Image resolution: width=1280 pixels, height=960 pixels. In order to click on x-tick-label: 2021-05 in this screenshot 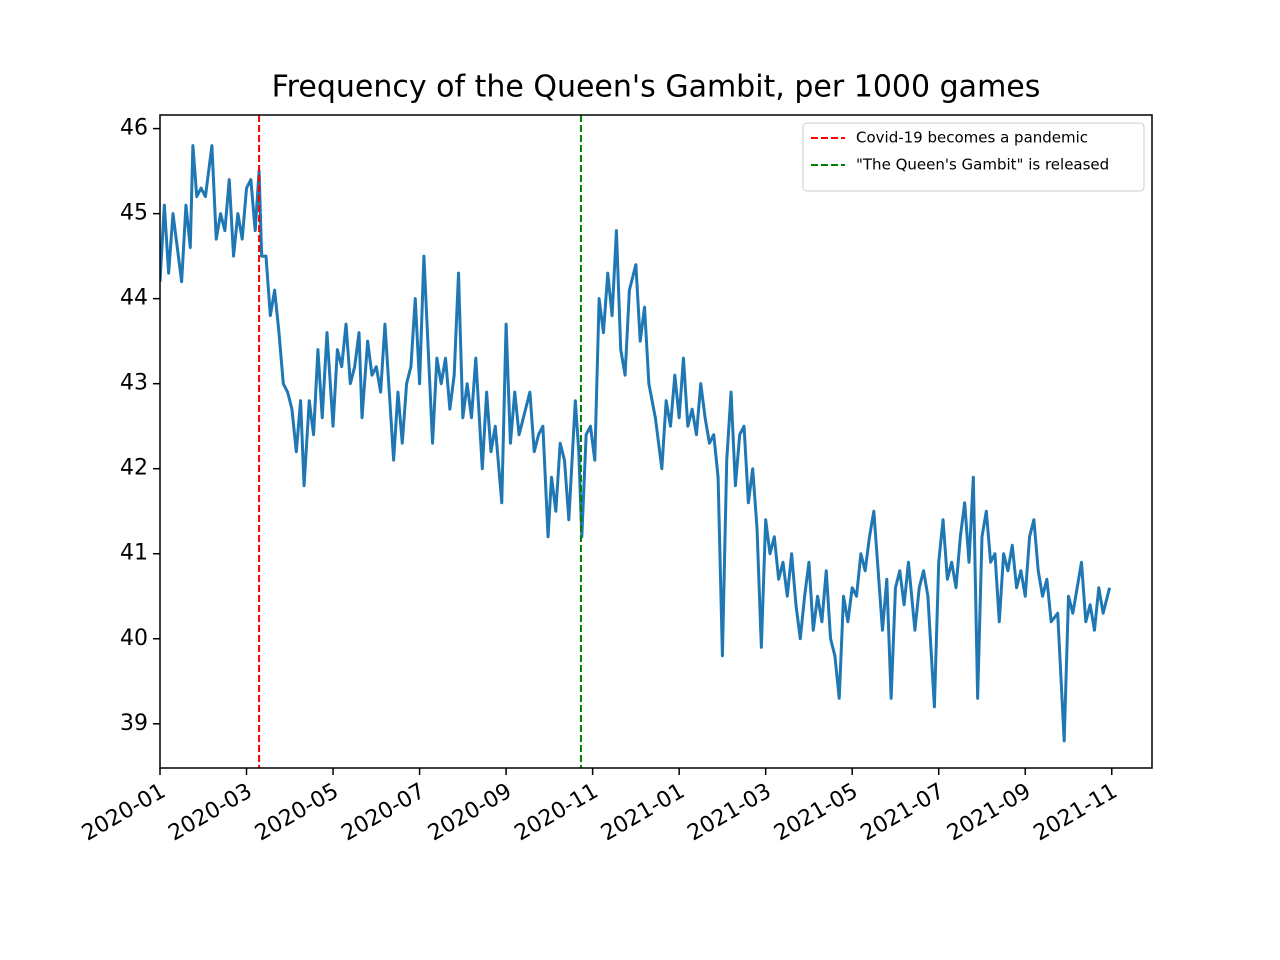, I will do `click(816, 813)`.